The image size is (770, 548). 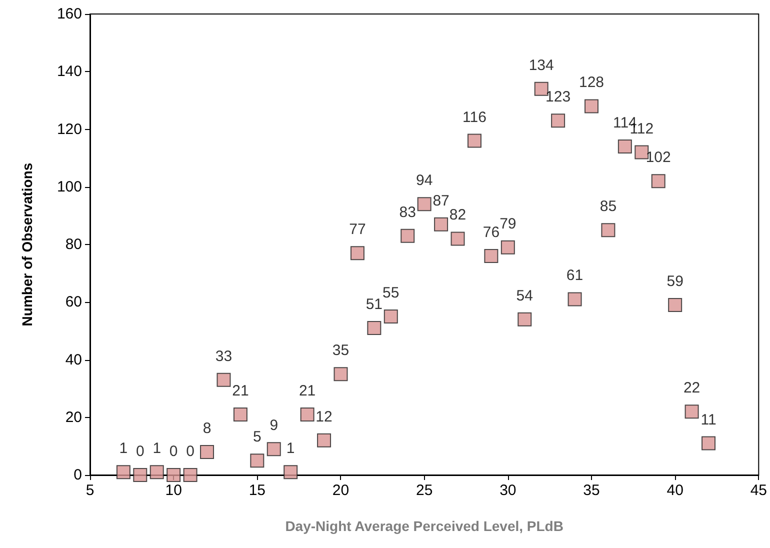 I want to click on x-tick-label: 5, so click(x=90, y=490).